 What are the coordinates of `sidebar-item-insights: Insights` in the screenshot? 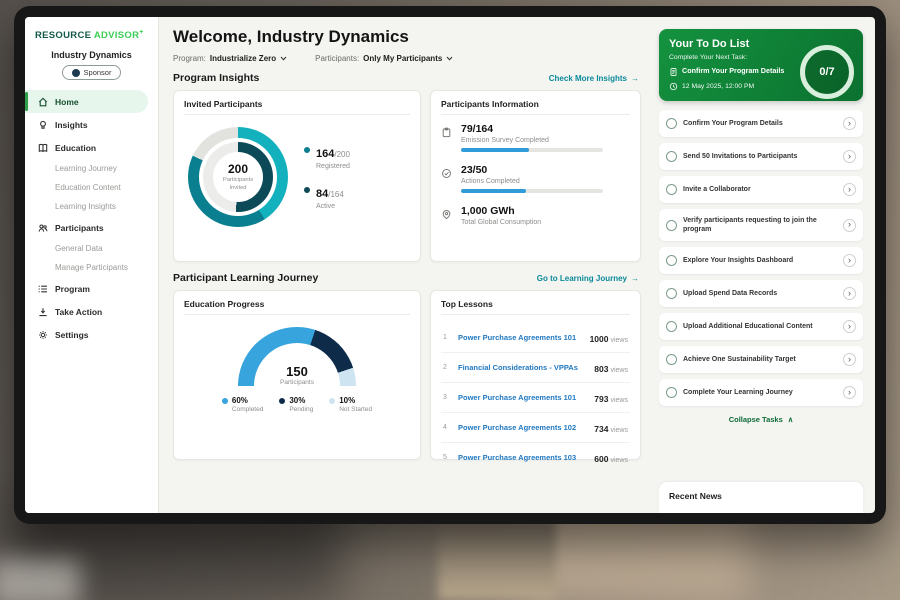 It's located at (91, 124).